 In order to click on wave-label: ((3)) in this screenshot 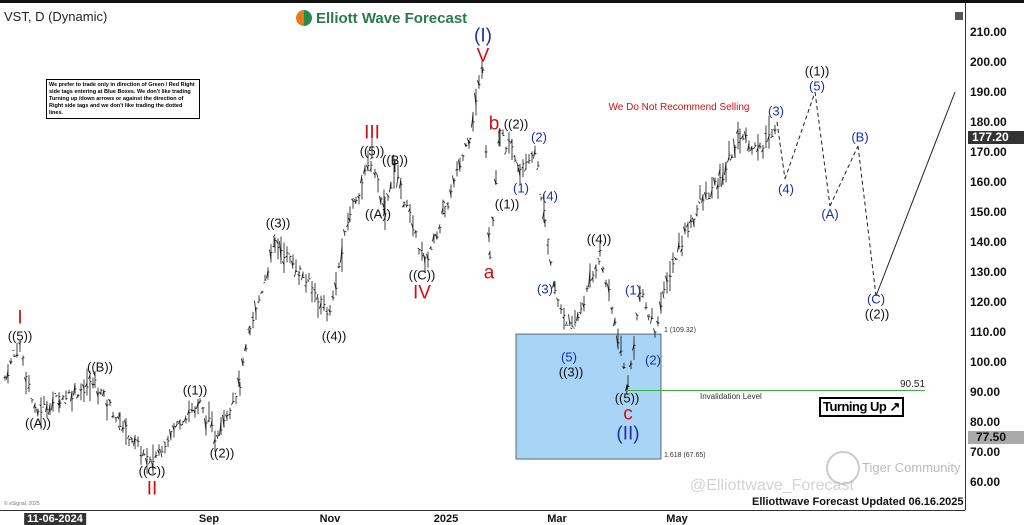, I will do `click(278, 223)`.